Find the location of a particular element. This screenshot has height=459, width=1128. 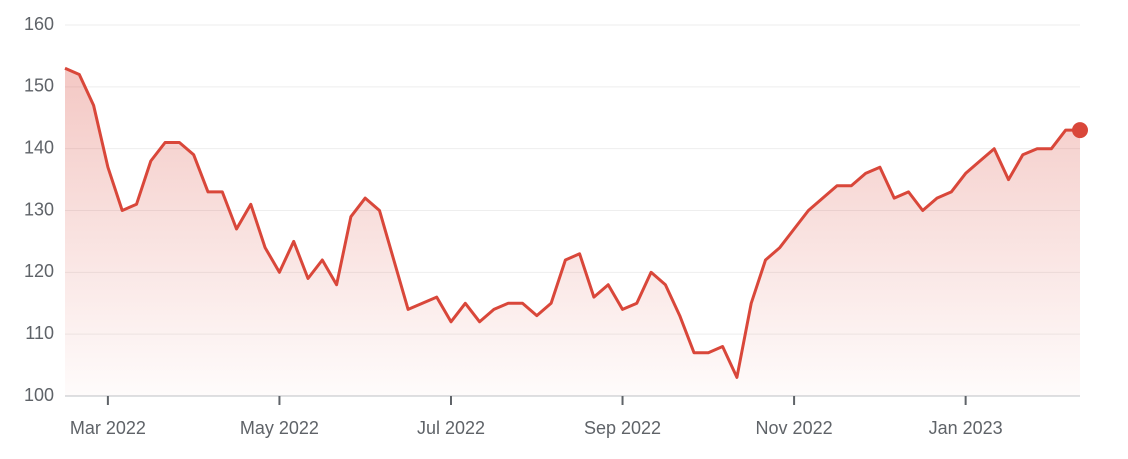

y-tick-label: 130 is located at coordinates (39, 209).